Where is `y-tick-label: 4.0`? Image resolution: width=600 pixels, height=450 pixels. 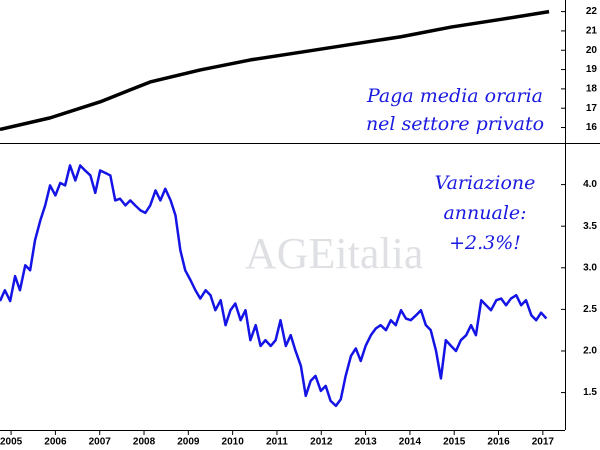
y-tick-label: 4.0 is located at coordinates (590, 184).